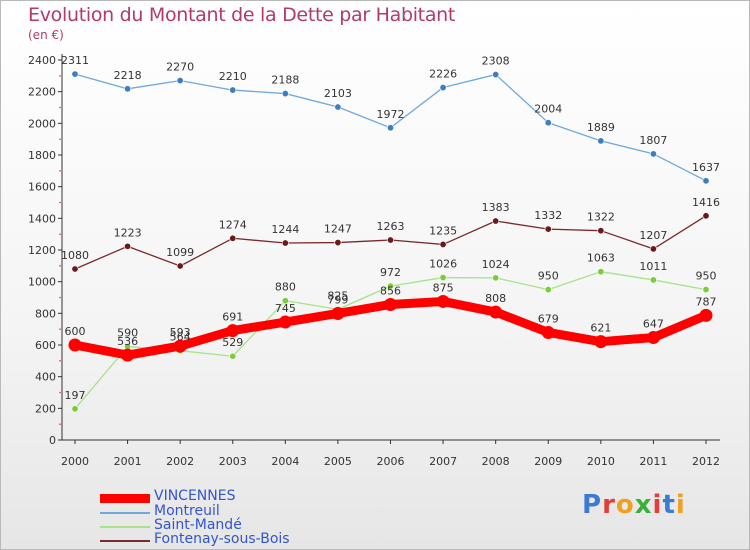 The height and width of the screenshot is (550, 750). Describe the element at coordinates (706, 301) in the screenshot. I see `data-label: 787` at that location.